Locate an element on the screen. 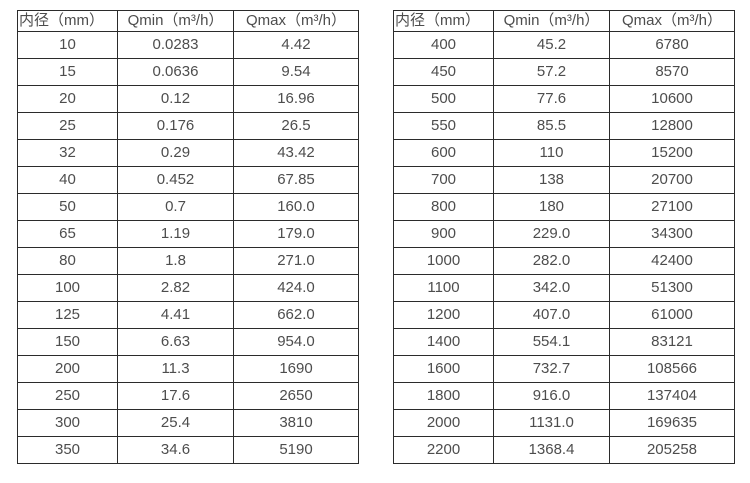  table-cell: 250 is located at coordinates (67, 396).